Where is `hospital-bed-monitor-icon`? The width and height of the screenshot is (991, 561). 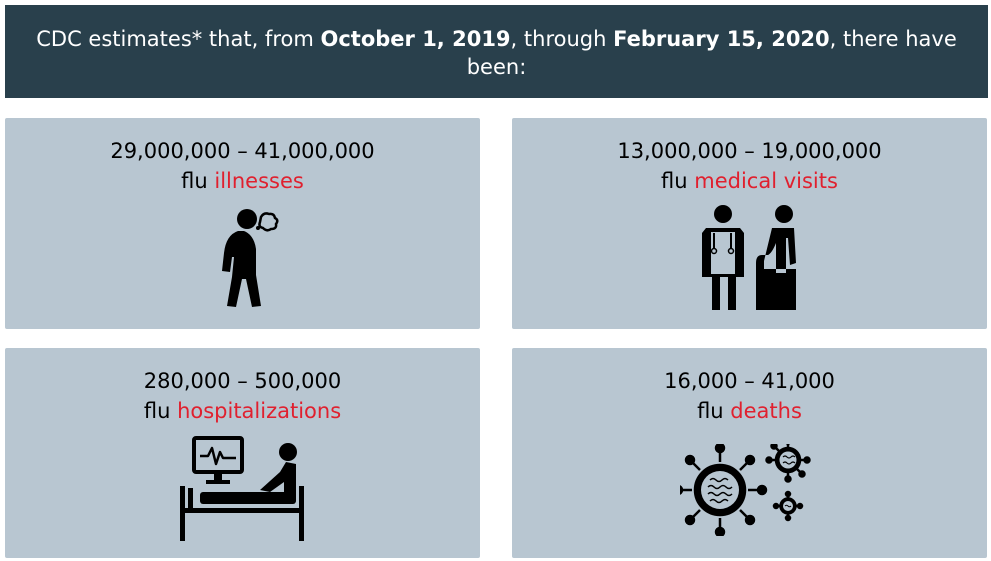
hospital-bed-monitor-icon is located at coordinates (242, 488).